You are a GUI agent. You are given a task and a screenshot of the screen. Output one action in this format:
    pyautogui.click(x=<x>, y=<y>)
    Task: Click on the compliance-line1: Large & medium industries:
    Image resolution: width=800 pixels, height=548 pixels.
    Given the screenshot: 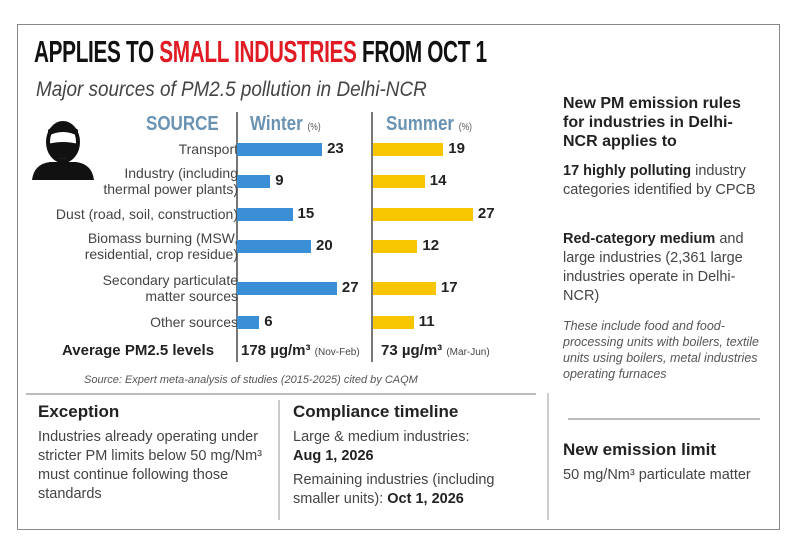 What is the action you would take?
    pyautogui.click(x=381, y=437)
    